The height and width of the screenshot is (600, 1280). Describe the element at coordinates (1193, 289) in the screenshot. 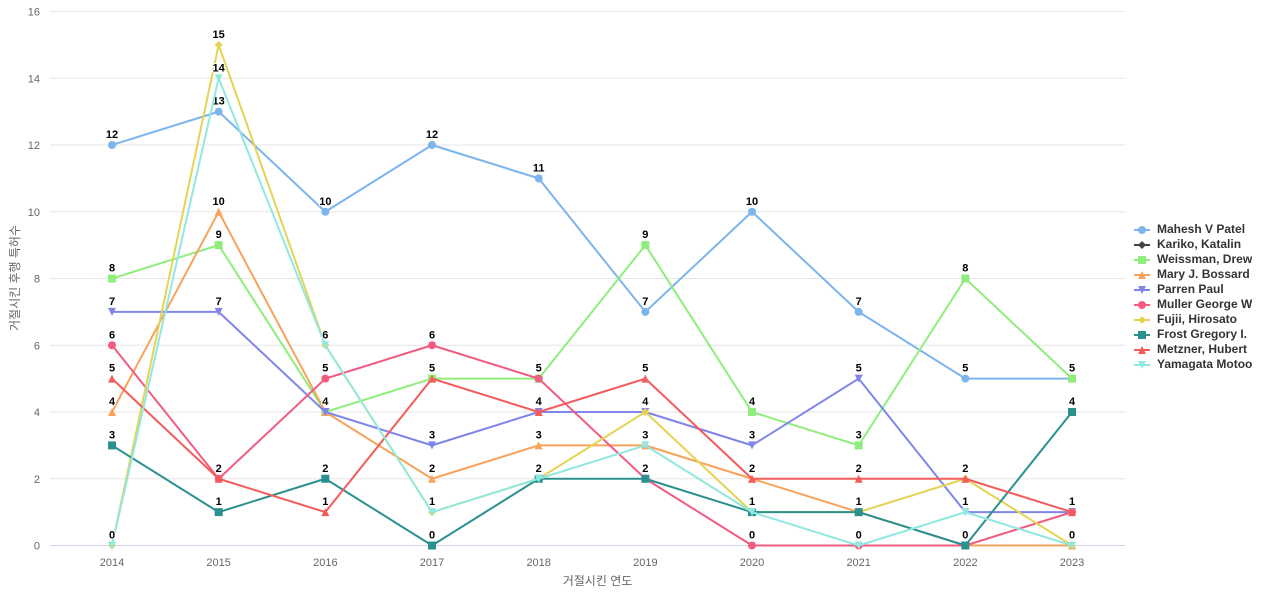

I see `legend-item: Parren Paul` at that location.